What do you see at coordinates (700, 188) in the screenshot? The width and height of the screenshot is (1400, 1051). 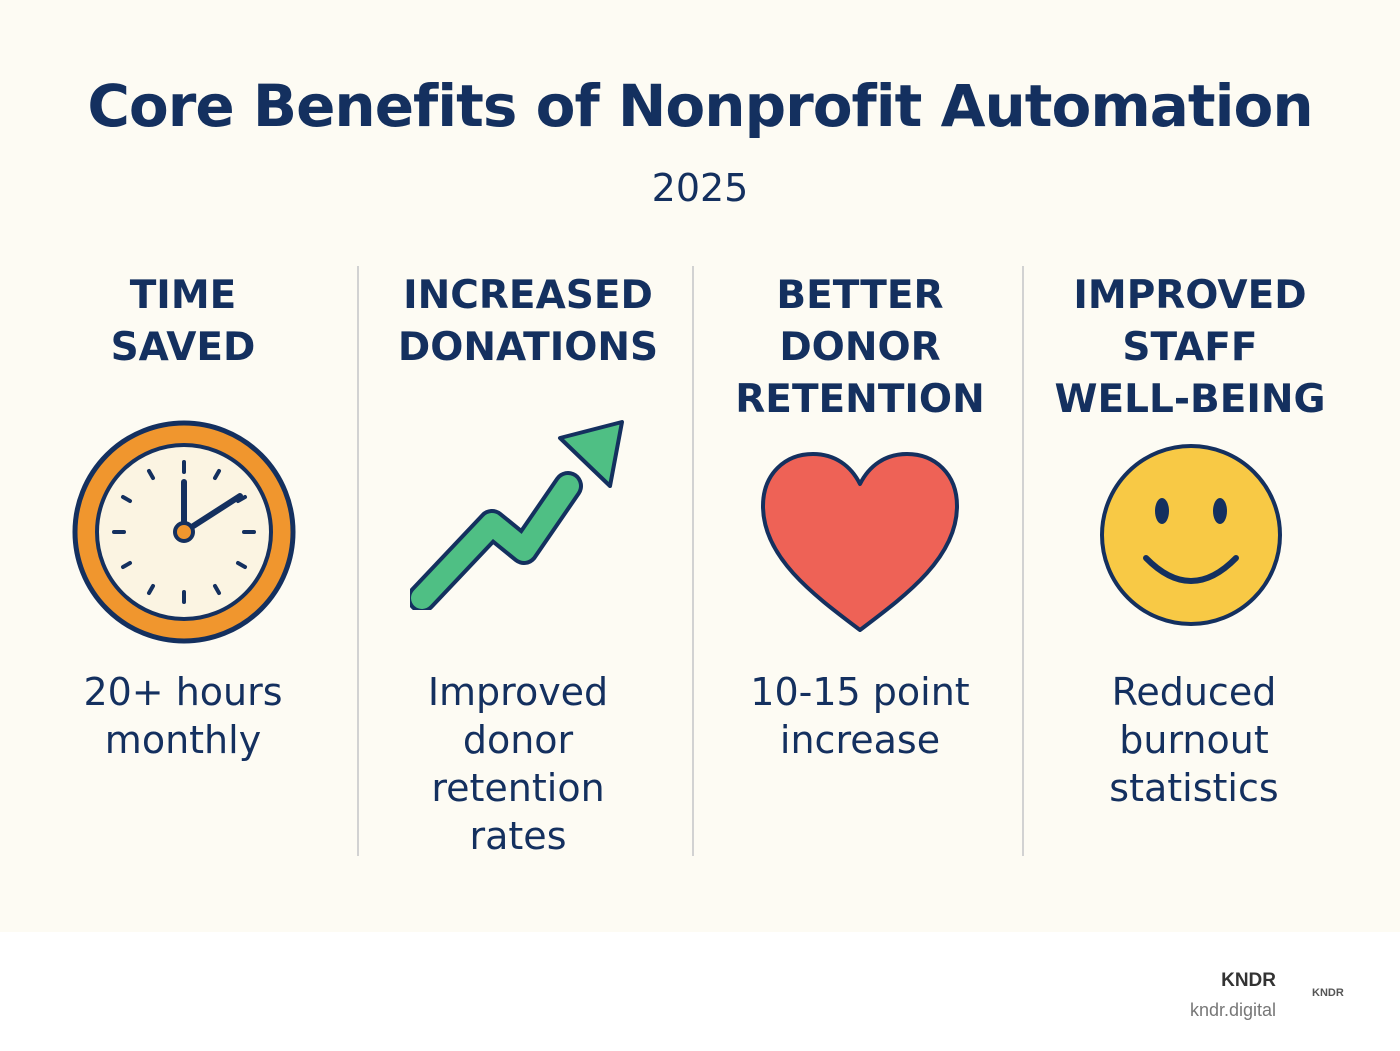 I see `page-subtitle: 2025` at bounding box center [700, 188].